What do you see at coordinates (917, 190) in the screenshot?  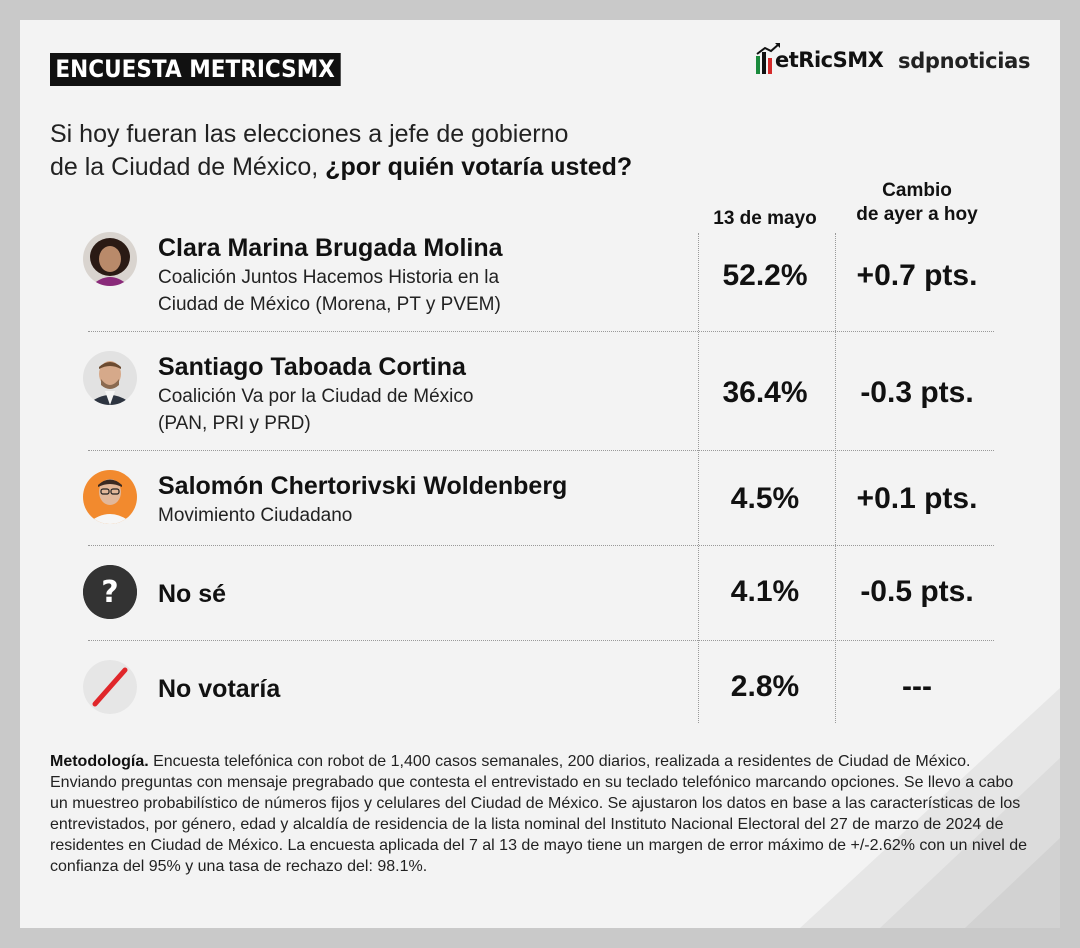 I see `column-header-change-line-1: Cambio` at bounding box center [917, 190].